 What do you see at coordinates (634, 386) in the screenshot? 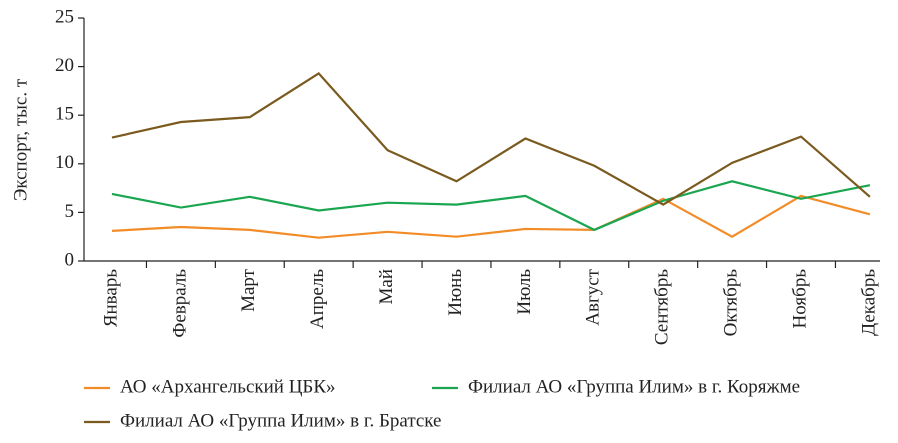
I see `legend-label: Филиал АО «Группа Илим» в г. Коряжме` at bounding box center [634, 386].